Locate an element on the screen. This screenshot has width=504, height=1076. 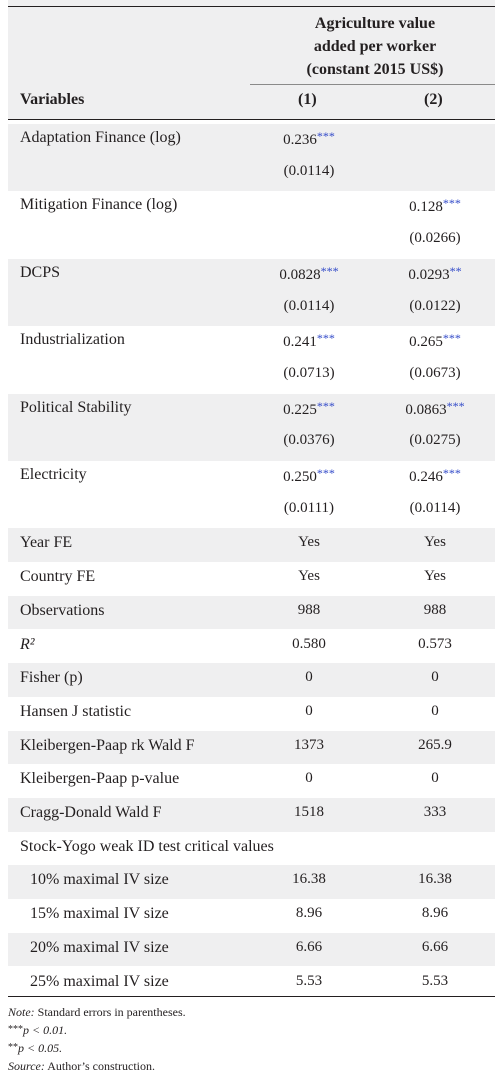
coefficient-value: 0.0828 is located at coordinates (300, 274).